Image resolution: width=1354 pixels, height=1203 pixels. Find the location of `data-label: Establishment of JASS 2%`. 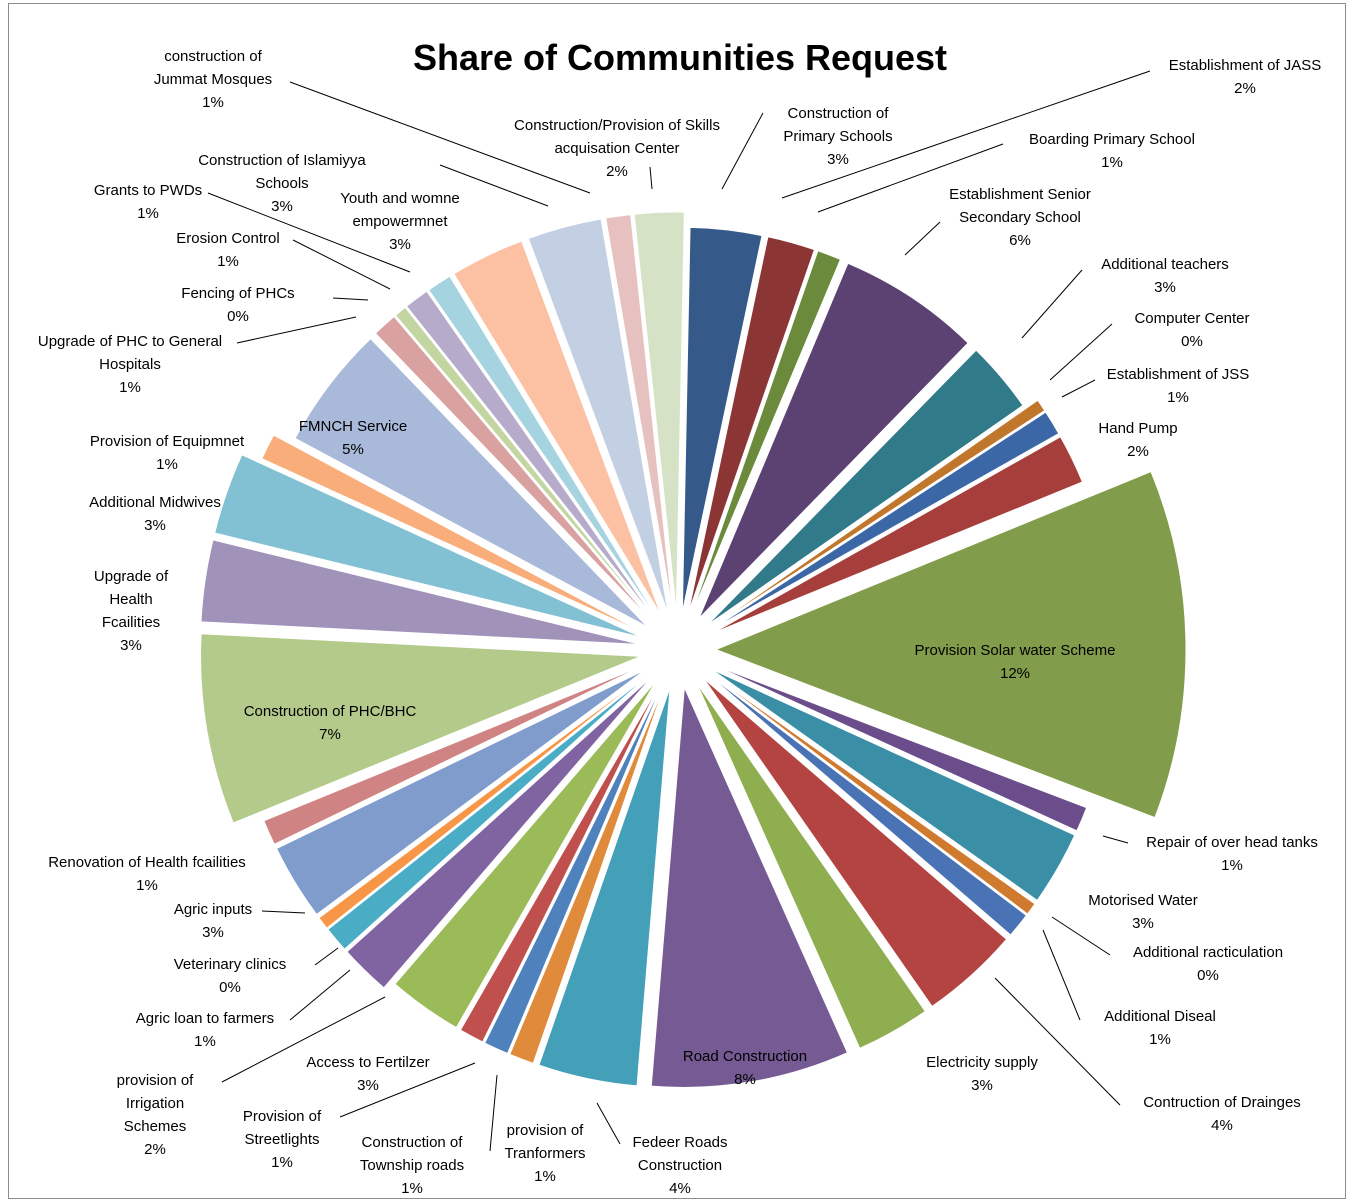

data-label: Establishment of JASS 2% is located at coordinates (1245, 77).